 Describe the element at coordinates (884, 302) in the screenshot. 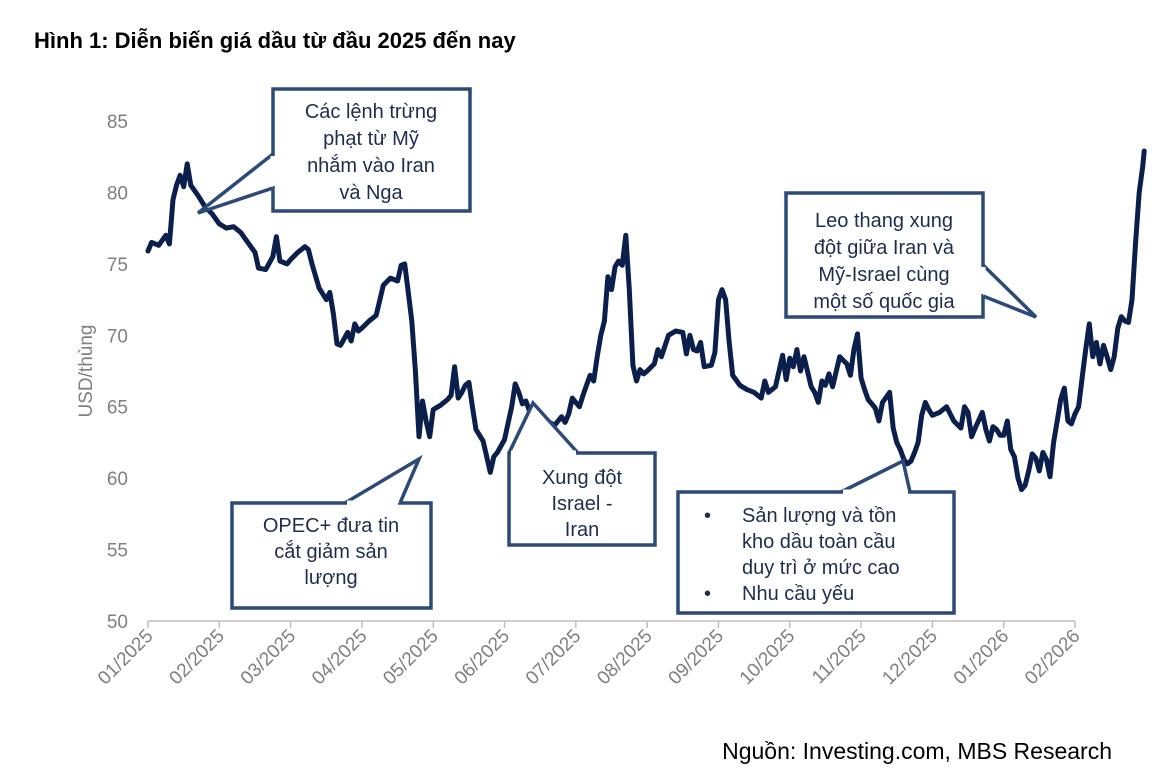

I see `callout-line: một số quốc gia` at that location.